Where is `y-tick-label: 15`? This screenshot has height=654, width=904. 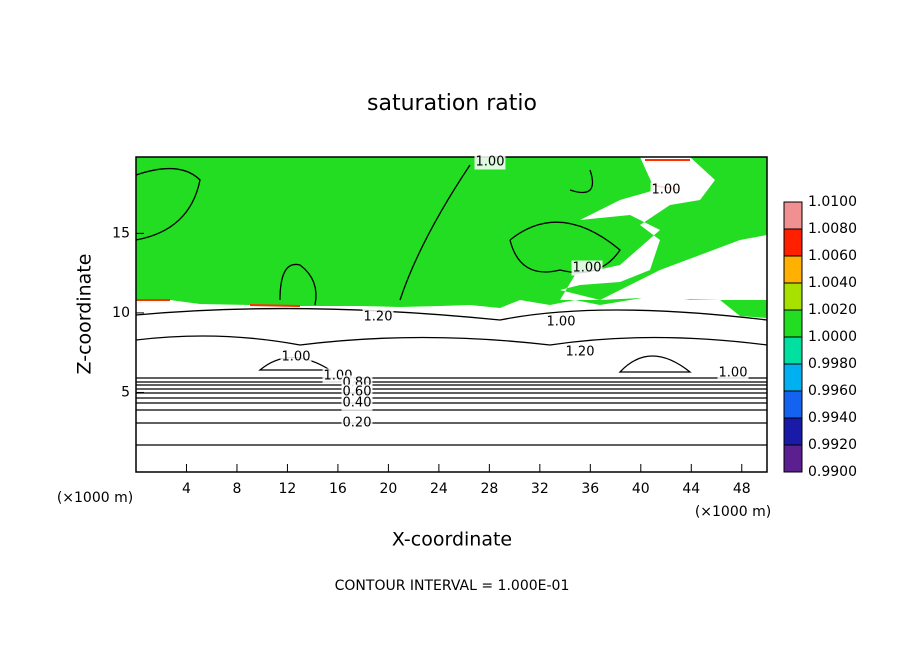 y-tick-label: 15 is located at coordinates (121, 233).